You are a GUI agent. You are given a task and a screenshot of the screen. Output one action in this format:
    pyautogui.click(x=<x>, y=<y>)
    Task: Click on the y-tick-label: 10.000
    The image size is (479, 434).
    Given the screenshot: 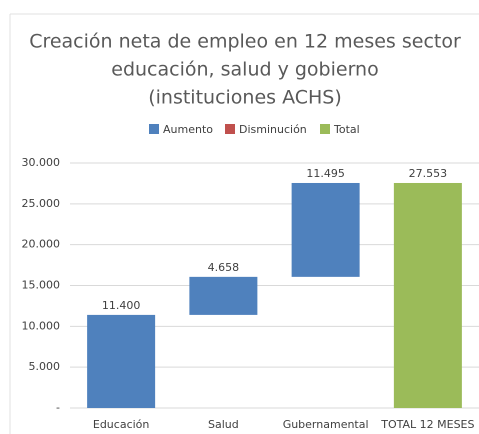 What is the action you would take?
    pyautogui.click(x=41, y=325)
    